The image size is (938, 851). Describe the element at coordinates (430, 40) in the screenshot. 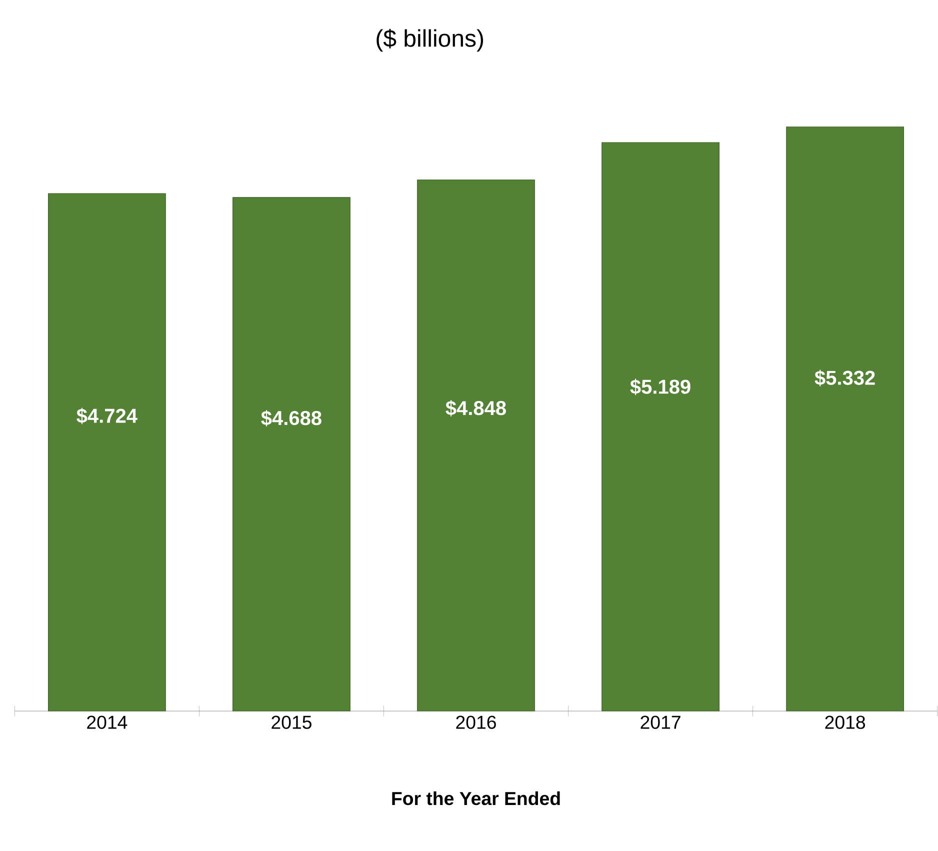

I see `chart-title: ($ billions)` at that location.